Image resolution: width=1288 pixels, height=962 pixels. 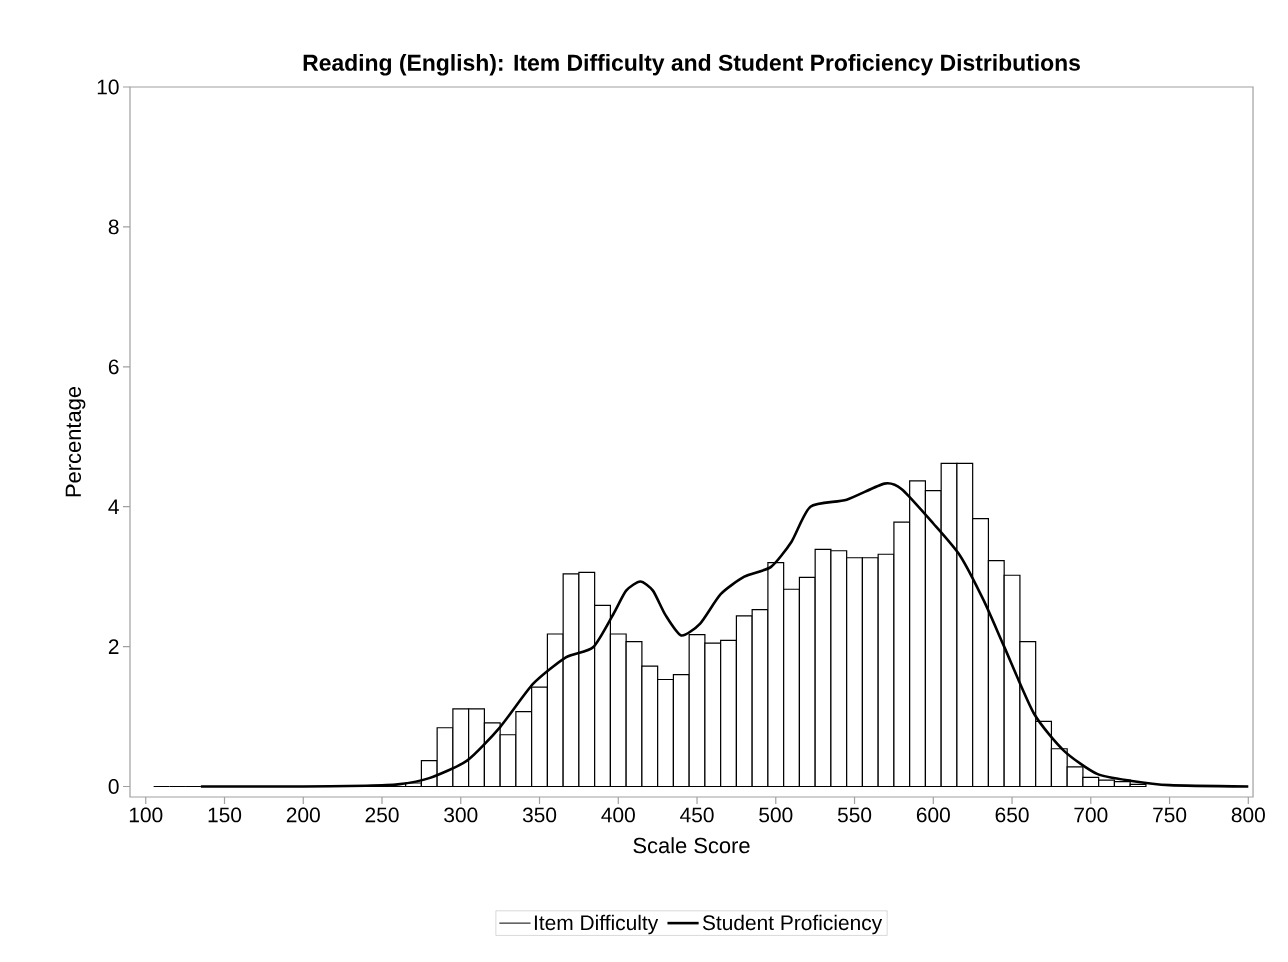 What do you see at coordinates (854, 815) in the screenshot?
I see `x-tick-label: 550` at bounding box center [854, 815].